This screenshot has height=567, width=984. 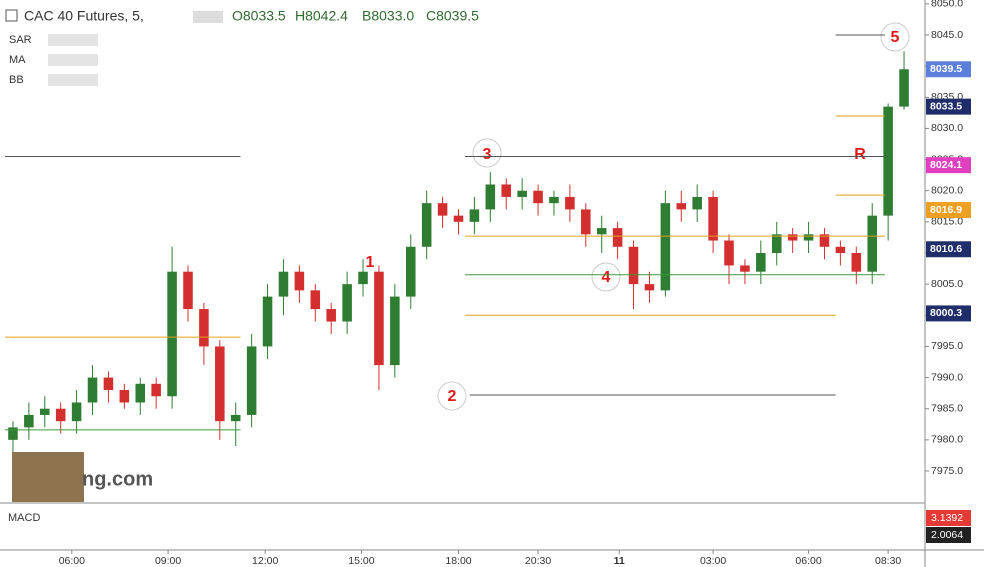 I want to click on y-tick-label: 8030.0, so click(x=947, y=128).